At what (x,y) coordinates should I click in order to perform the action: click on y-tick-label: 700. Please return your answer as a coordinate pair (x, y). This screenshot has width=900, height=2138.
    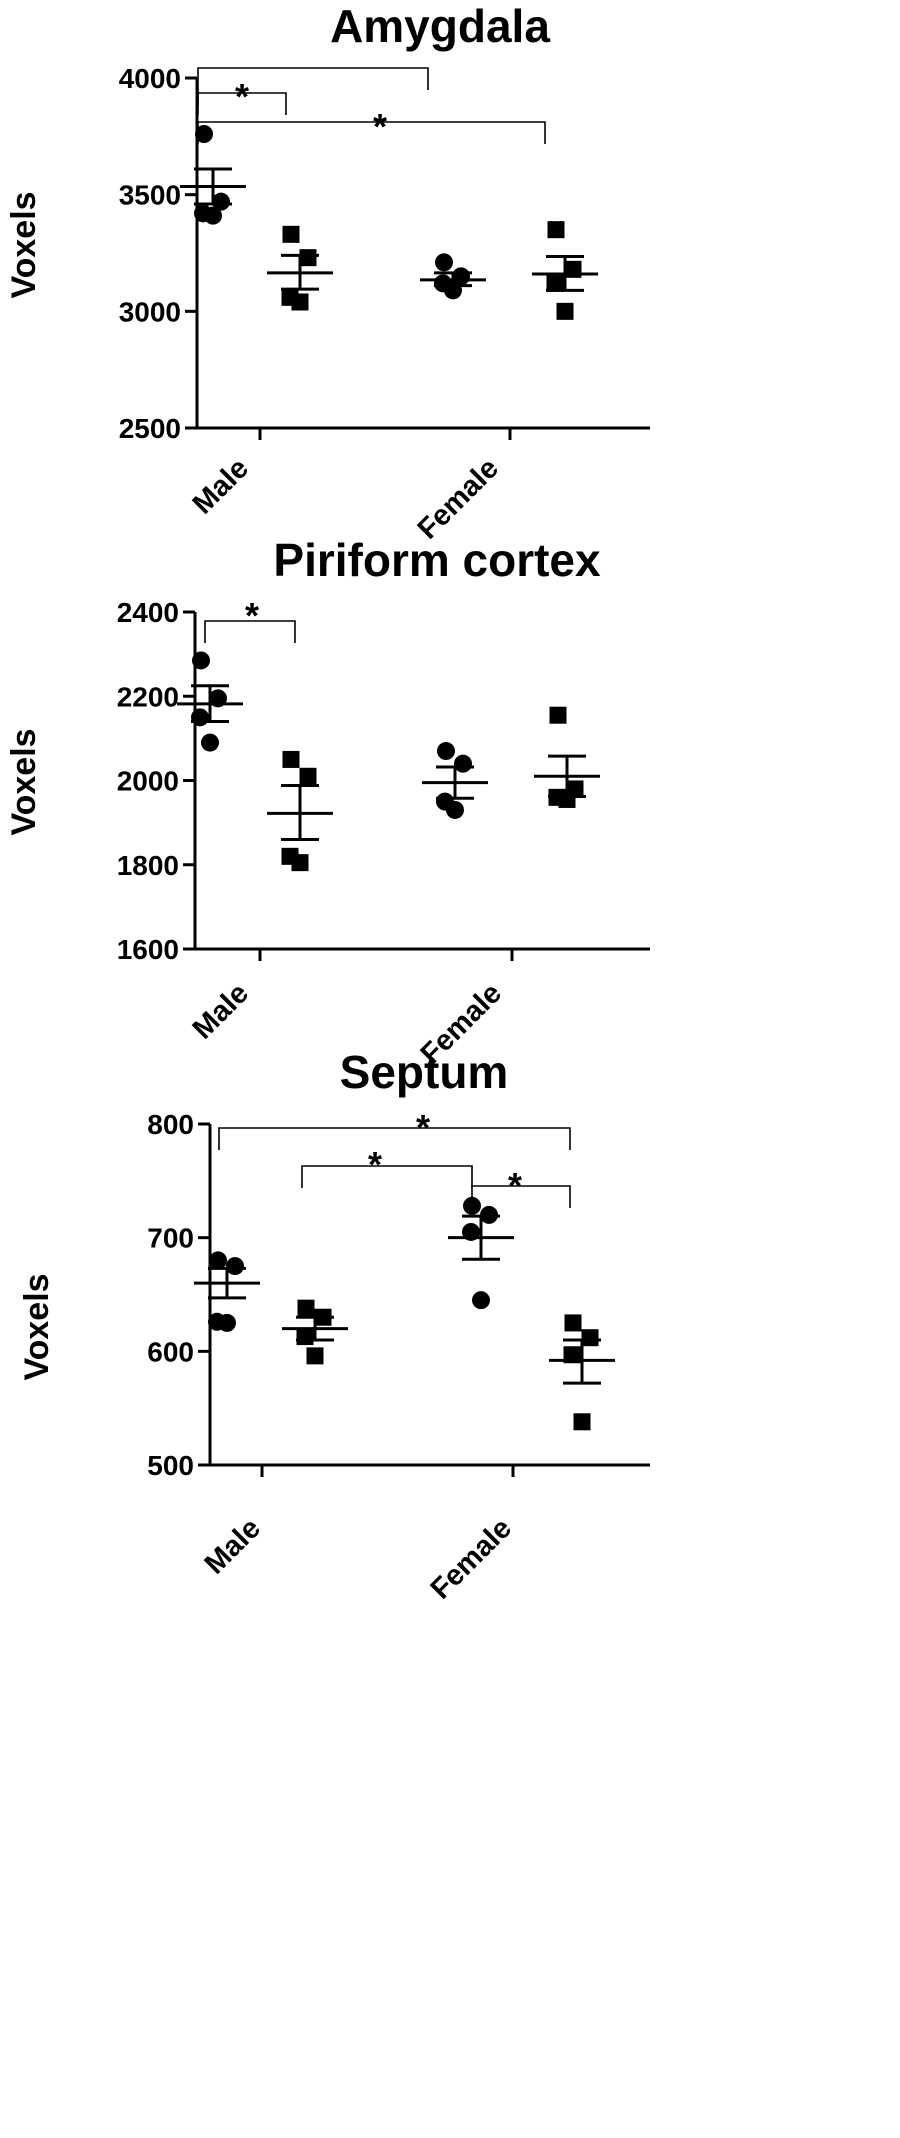
    Looking at the image, I should click on (170, 1238).